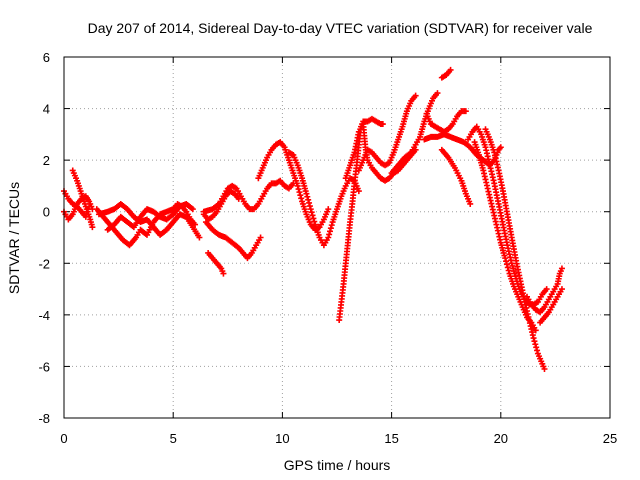 Image resolution: width=640 pixels, height=480 pixels. I want to click on x-tick-label: 10, so click(282, 438).